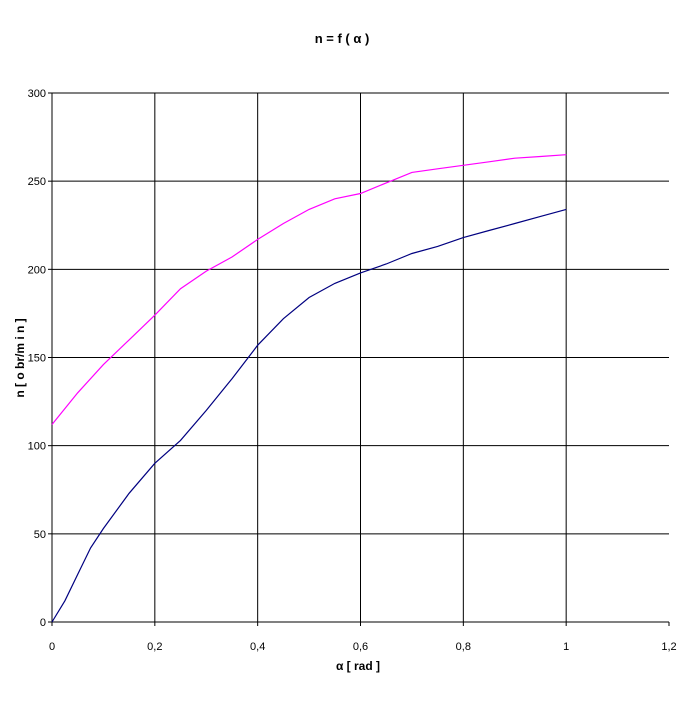 The image size is (689, 705). Describe the element at coordinates (52, 647) in the screenshot. I see `x-tick-label: 0` at that location.